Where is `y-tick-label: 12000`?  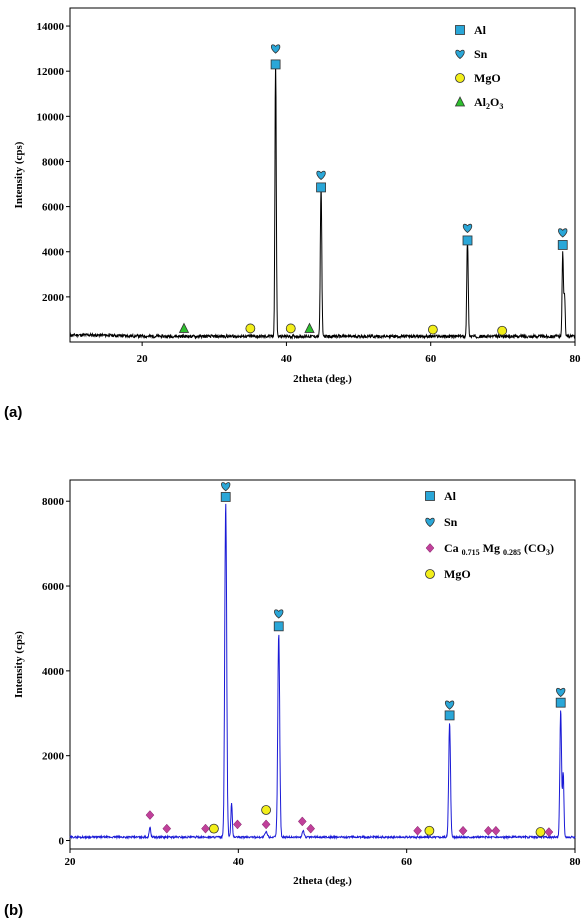 y-tick-label: 12000 is located at coordinates (51, 72).